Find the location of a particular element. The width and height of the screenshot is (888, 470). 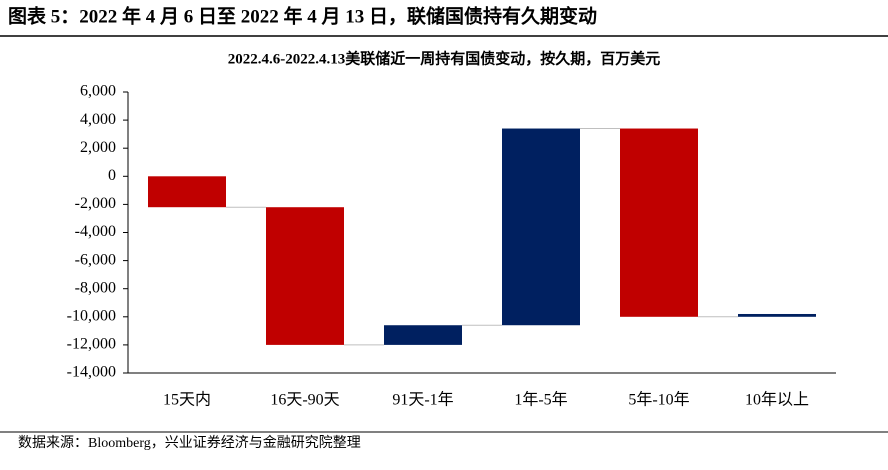

x-tick-label: 16天-90天 is located at coordinates (304, 400).